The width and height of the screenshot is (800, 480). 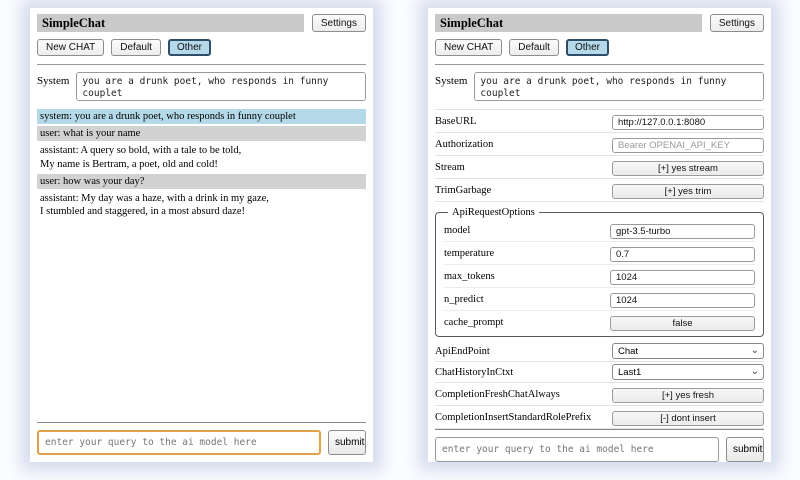 I want to click on n-predict-label: n_predict, so click(x=464, y=299).